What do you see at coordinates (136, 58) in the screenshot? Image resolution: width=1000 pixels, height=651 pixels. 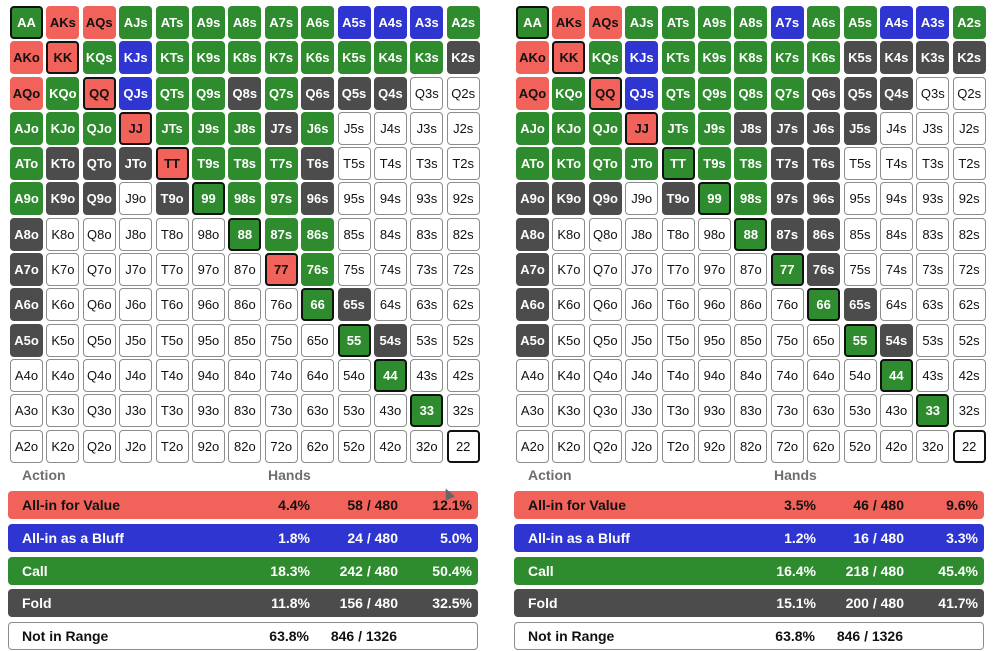 I see `hand-cell: KJs` at bounding box center [136, 58].